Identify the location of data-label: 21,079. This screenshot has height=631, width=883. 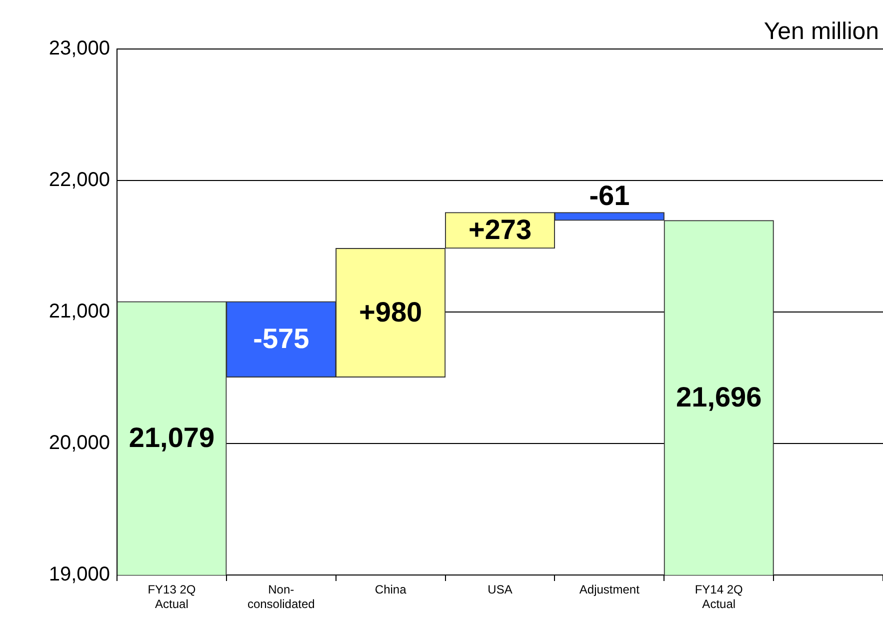
(171, 438).